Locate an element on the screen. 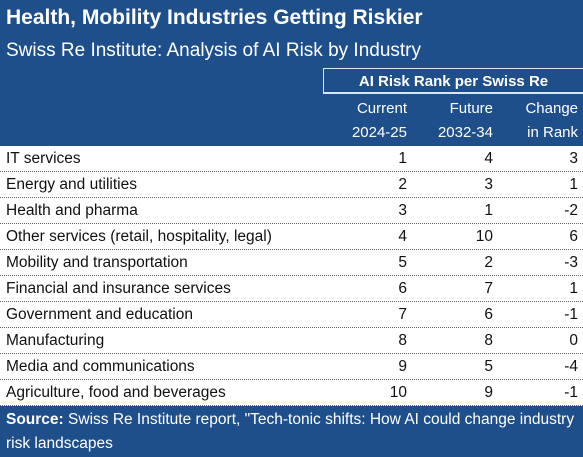 The width and height of the screenshot is (583, 457). table-row: Media and communications 9 5 -4 is located at coordinates (291, 367).